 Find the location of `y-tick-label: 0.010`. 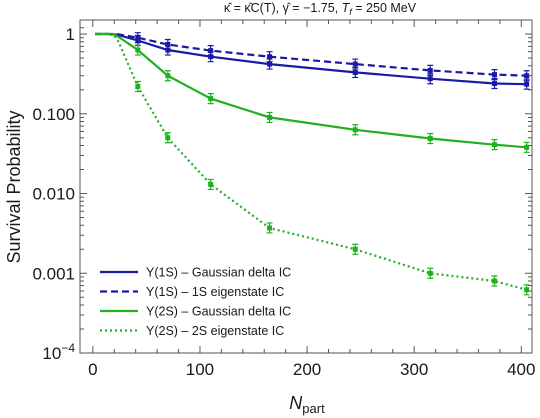

y-tick-label: 0.010 is located at coordinates (53, 194).